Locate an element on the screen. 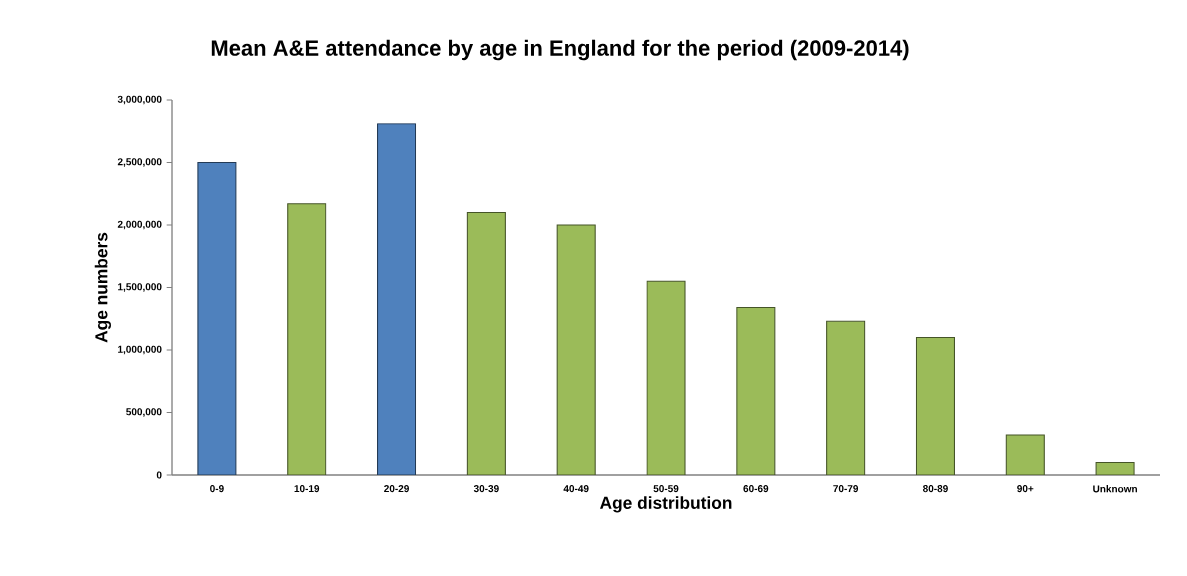  chart-title: Mean A&E attendance by age in England for the period (2009-2014) is located at coordinates (560, 50).